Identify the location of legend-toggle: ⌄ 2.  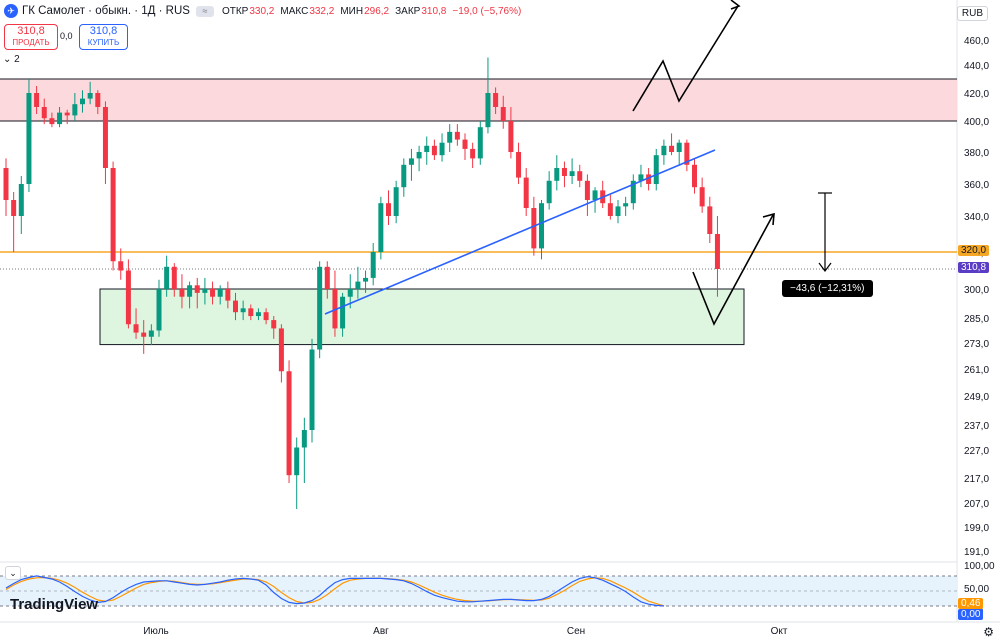
(11, 59).